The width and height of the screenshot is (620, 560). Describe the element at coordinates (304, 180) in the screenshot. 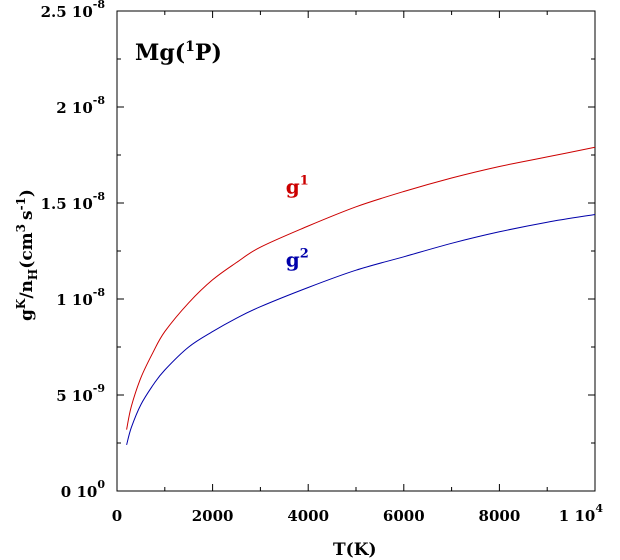

I see `series-label-sup: 1` at that location.